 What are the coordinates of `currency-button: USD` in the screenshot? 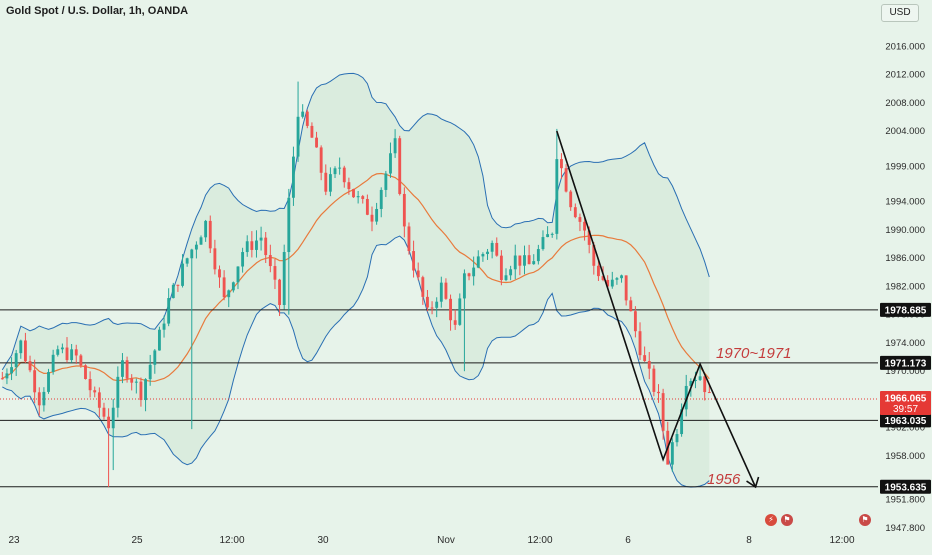 It's located at (900, 13).